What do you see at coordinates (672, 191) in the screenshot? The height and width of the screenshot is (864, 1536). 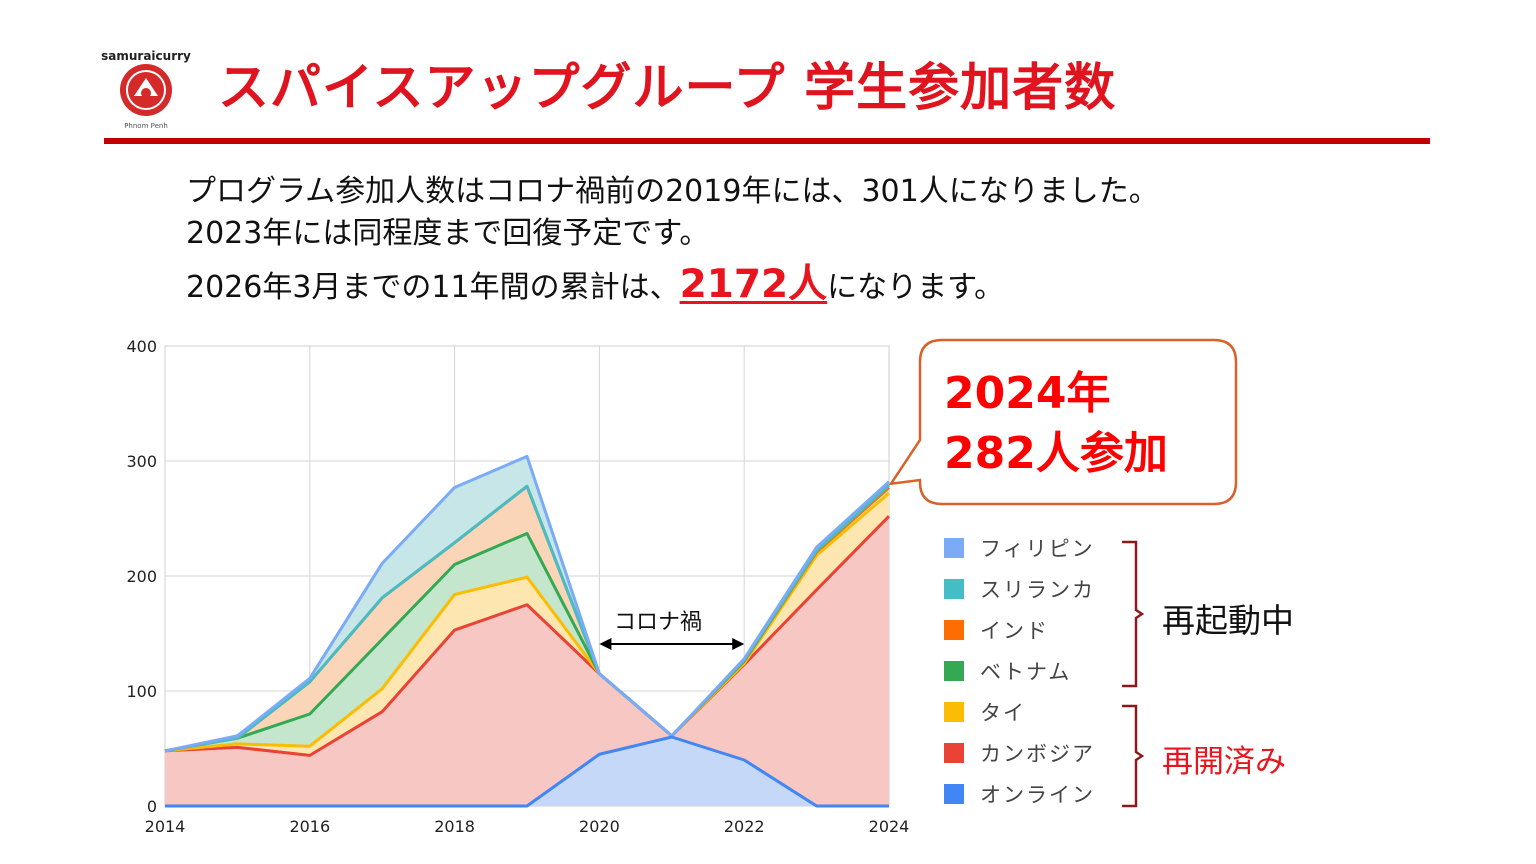 I see `intro-line-1: プログラム参加人数はコロナ禍前の2019年には、301人になりました。` at bounding box center [672, 191].